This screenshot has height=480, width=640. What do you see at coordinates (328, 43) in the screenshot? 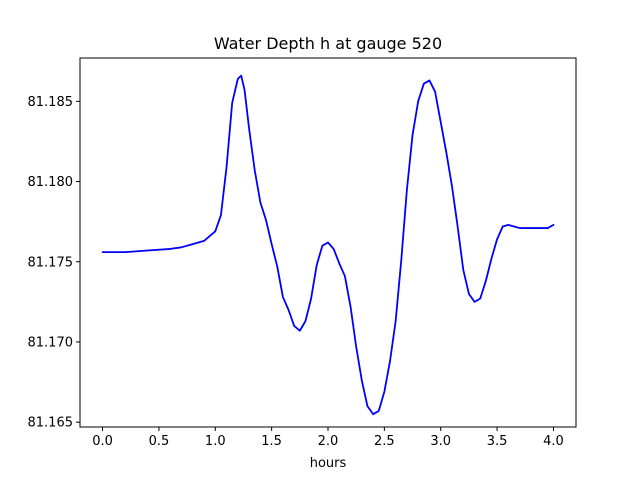
I see `chart-title: Water Depth h at gauge 520` at bounding box center [328, 43].